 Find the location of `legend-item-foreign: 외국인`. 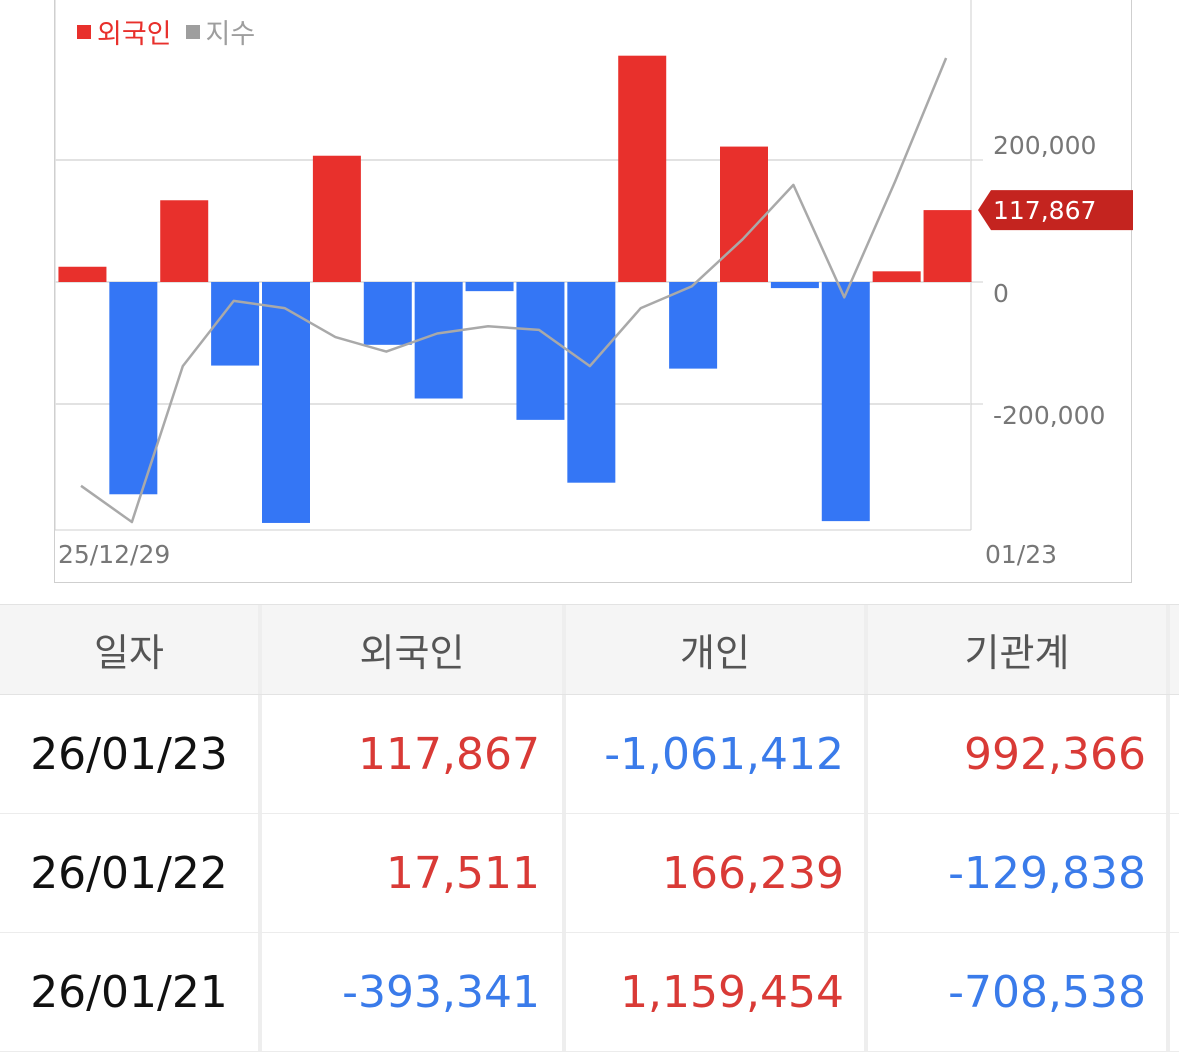

legend-item-foreign: 외국인 is located at coordinates (124, 31).